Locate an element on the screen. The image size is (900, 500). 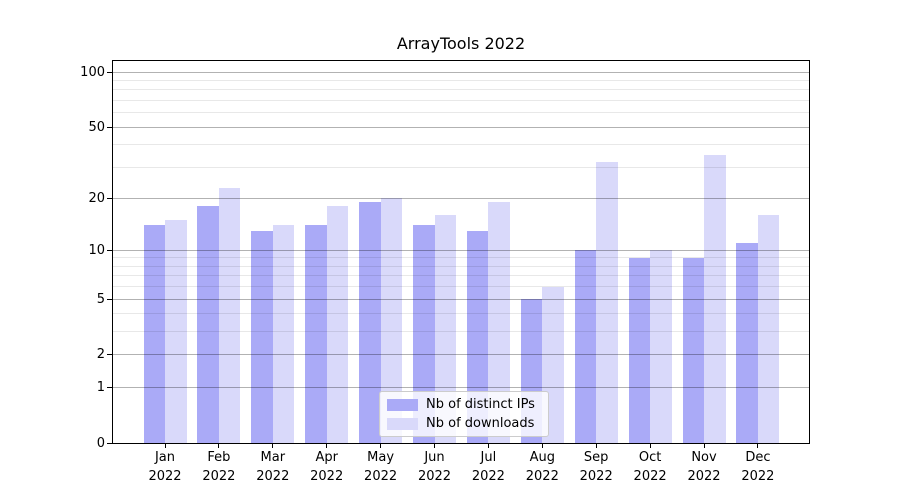
legend-item-distinct-ips: Nb of distinct IPs is located at coordinates (464, 404).